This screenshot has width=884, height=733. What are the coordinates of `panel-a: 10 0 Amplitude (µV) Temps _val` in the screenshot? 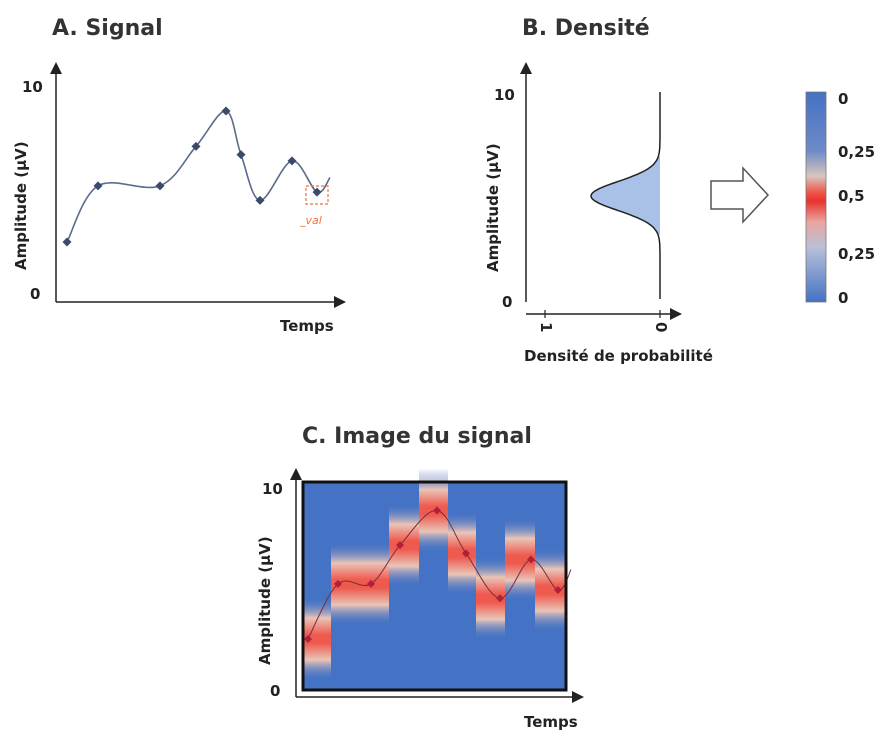 It's located at (176, 201).